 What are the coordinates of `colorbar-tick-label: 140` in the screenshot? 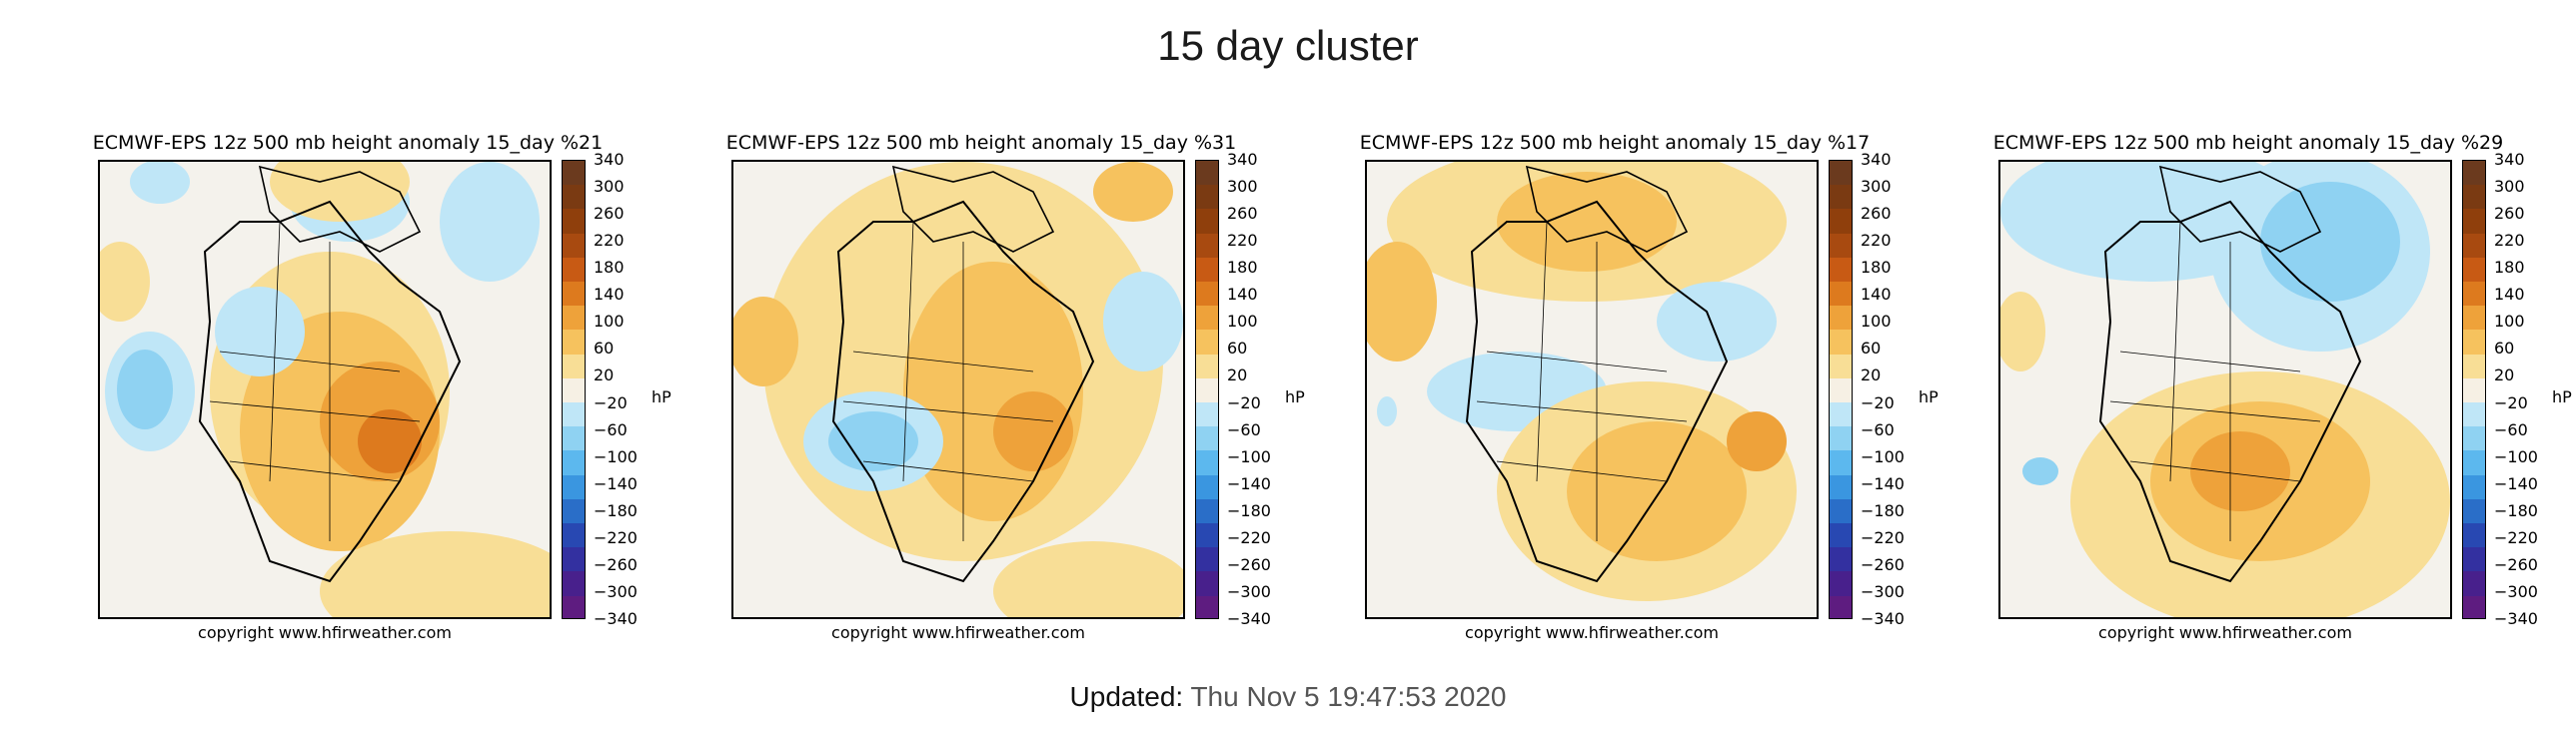 It's located at (2509, 295).